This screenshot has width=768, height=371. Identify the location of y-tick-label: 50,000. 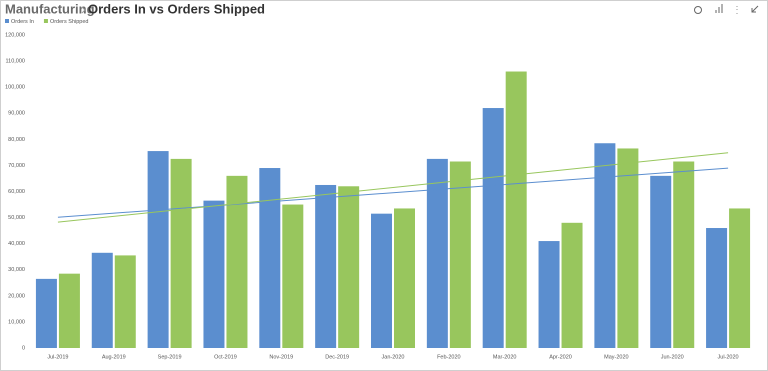
(16, 218).